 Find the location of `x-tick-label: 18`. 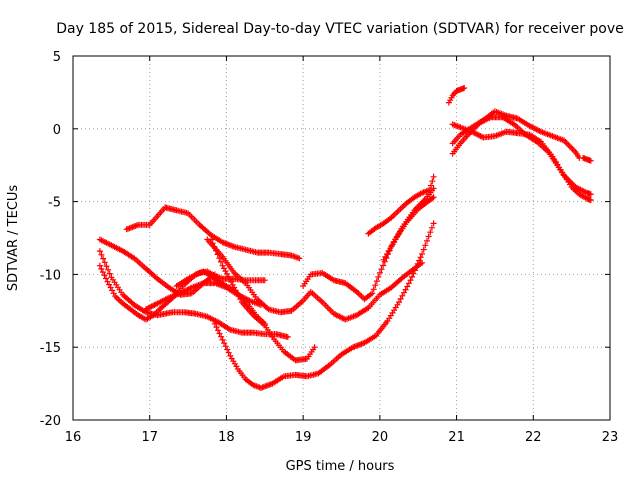

x-tick-label: 18 is located at coordinates (226, 437).